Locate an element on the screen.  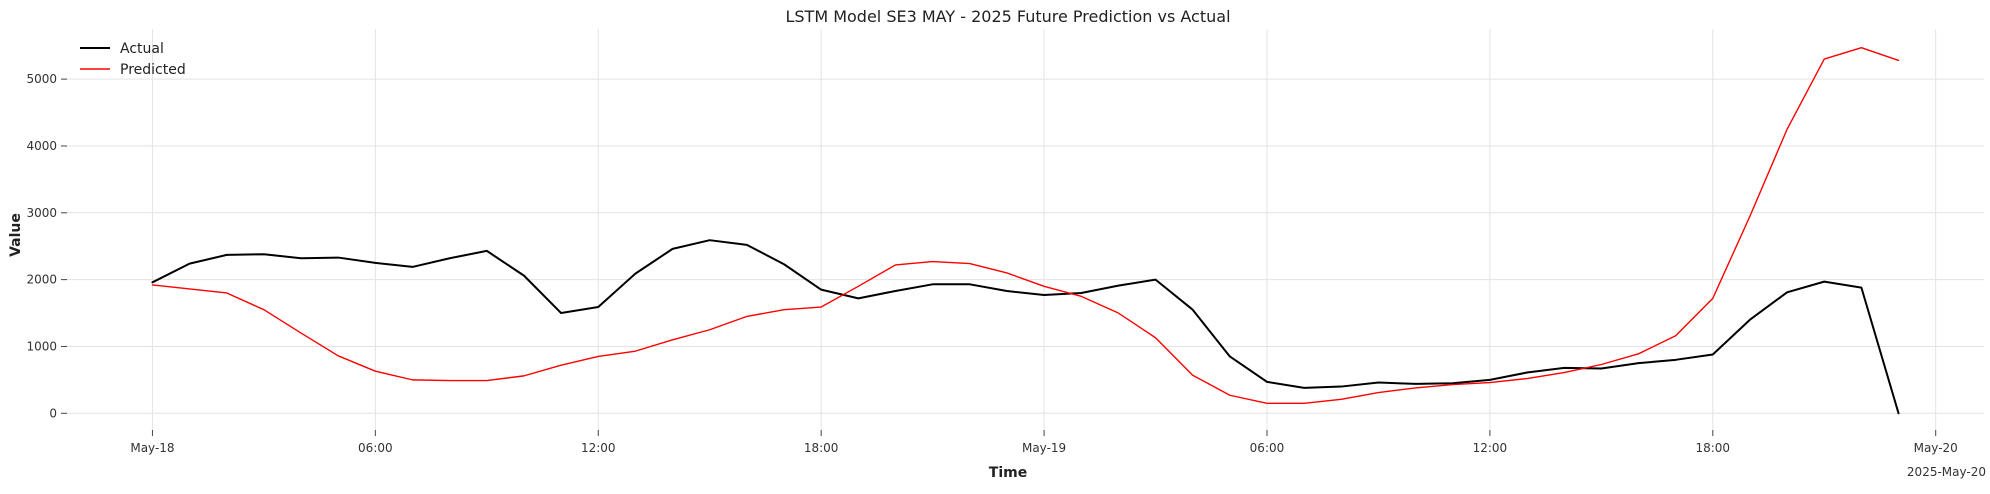
y-axis-label: Value is located at coordinates (16, 235).